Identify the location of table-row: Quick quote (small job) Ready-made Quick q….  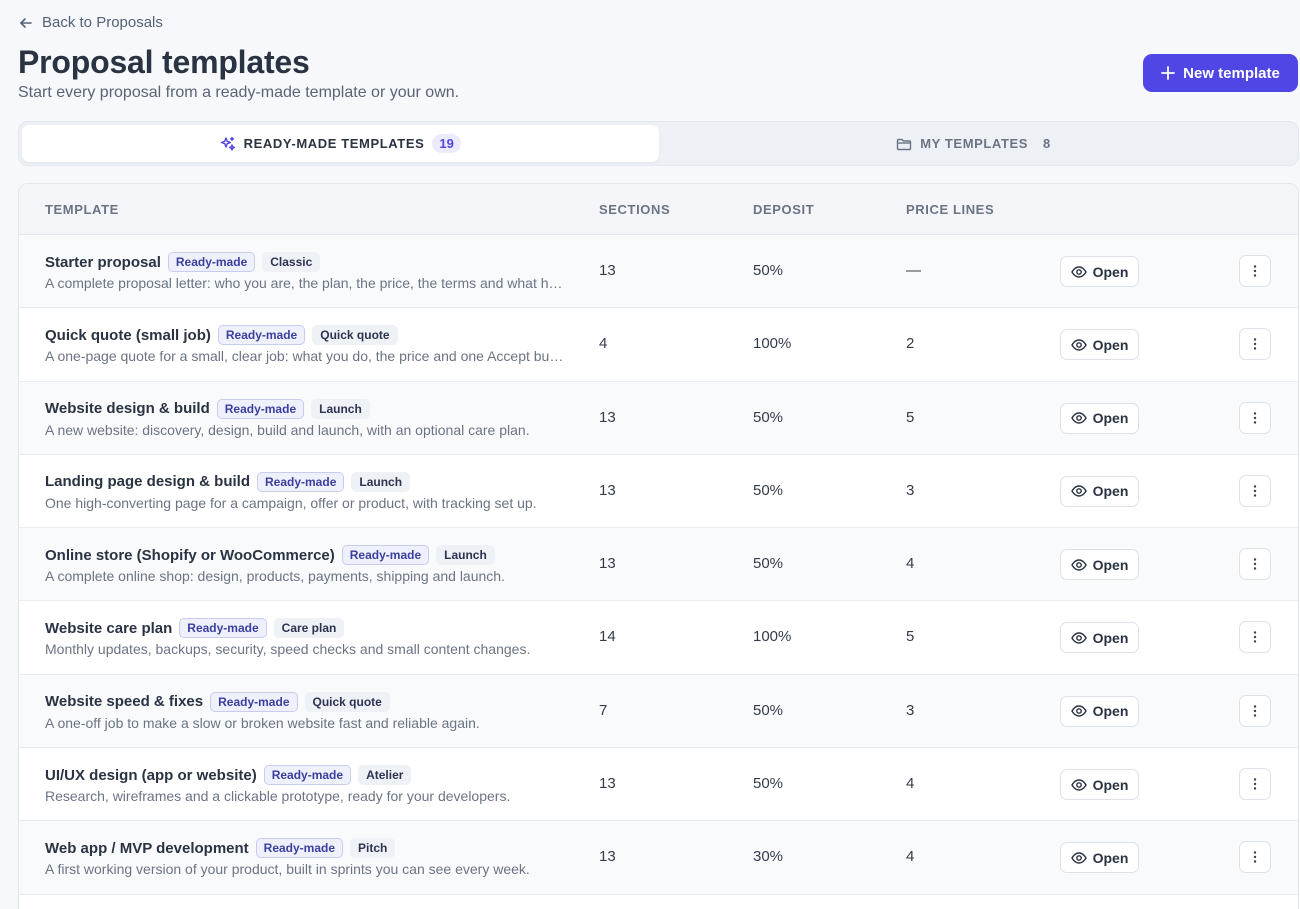
(658, 345).